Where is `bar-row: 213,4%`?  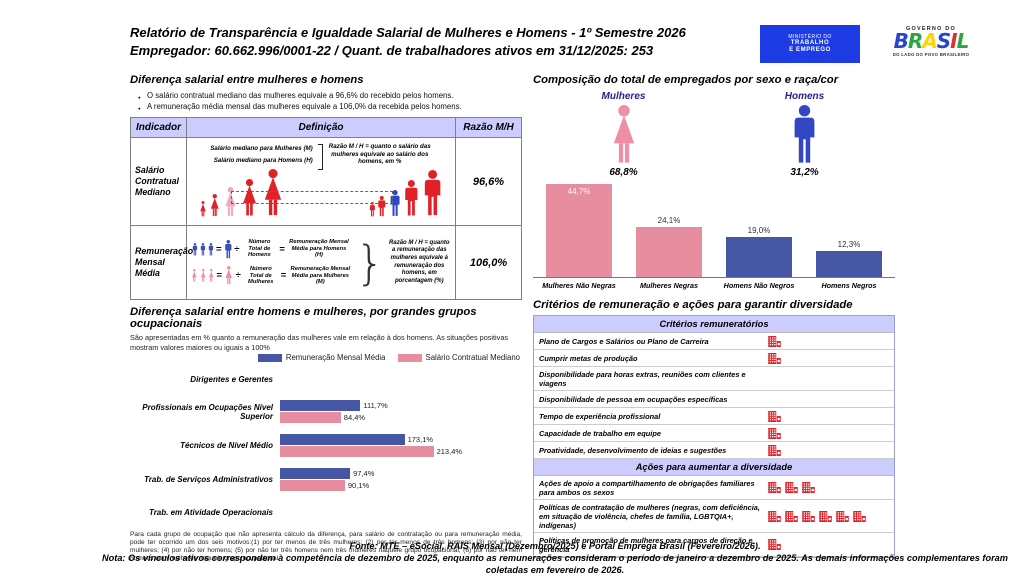
bar-row: 213,4% is located at coordinates (401, 451).